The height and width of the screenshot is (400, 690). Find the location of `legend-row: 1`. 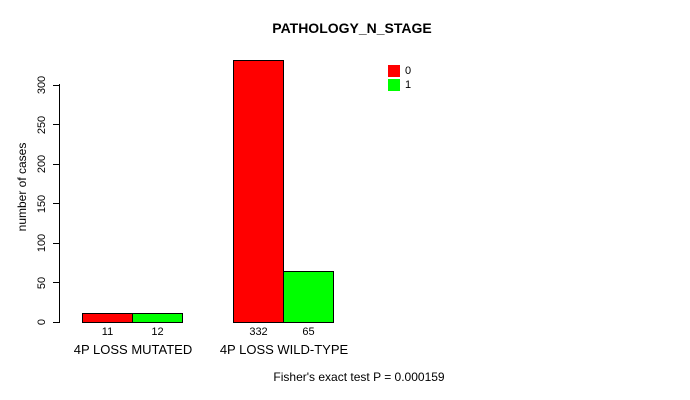

legend-row: 1 is located at coordinates (399, 85).